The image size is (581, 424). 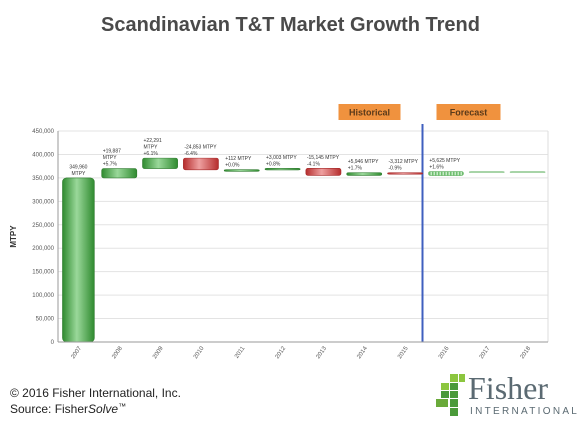 I want to click on bar-2011, so click(x=241, y=170).